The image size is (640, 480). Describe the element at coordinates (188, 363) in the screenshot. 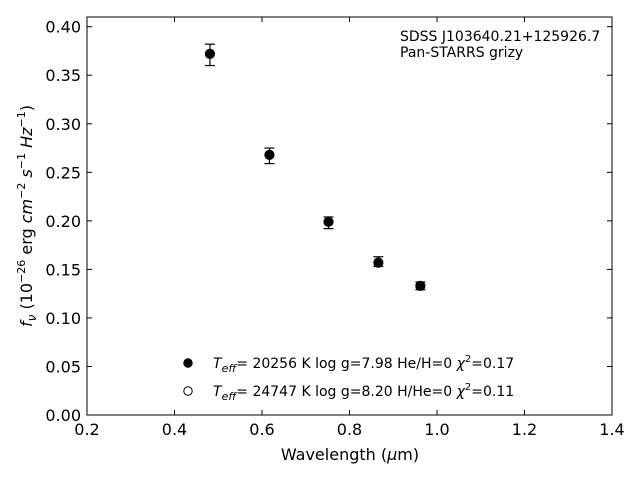

I see `legend-marker-filled` at that location.